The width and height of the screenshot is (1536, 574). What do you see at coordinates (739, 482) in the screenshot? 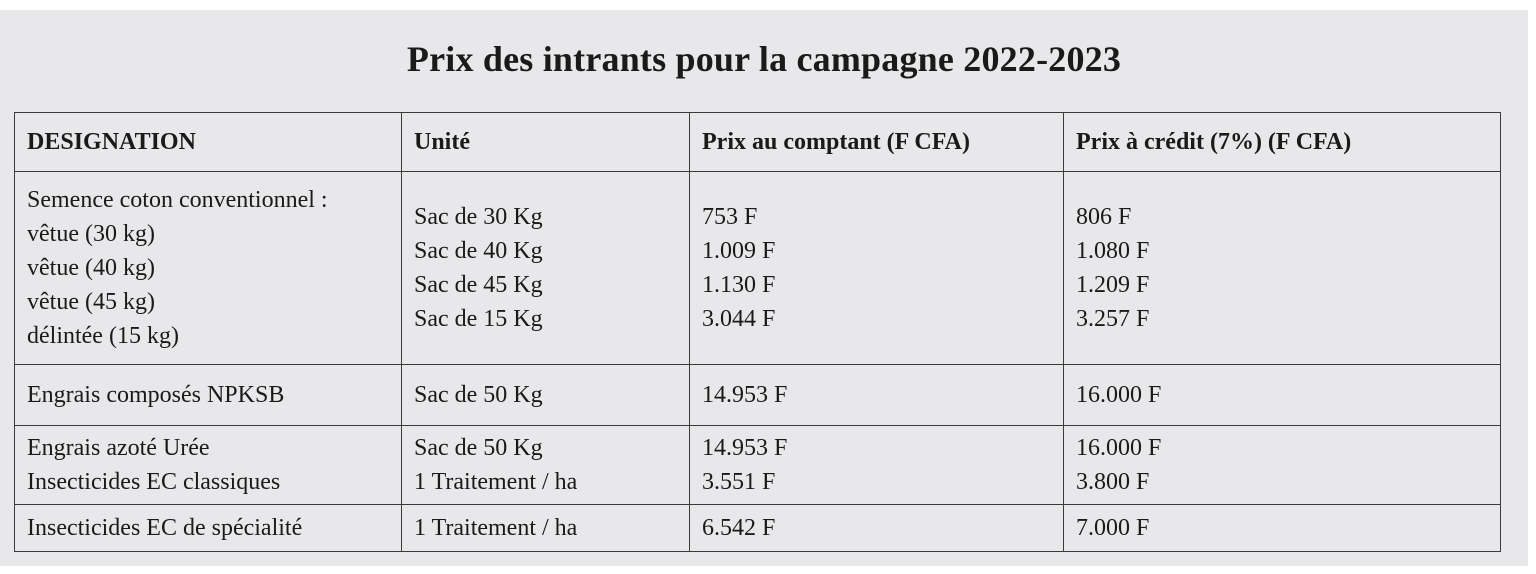
I see `cell-line: 3.551 F` at bounding box center [739, 482].